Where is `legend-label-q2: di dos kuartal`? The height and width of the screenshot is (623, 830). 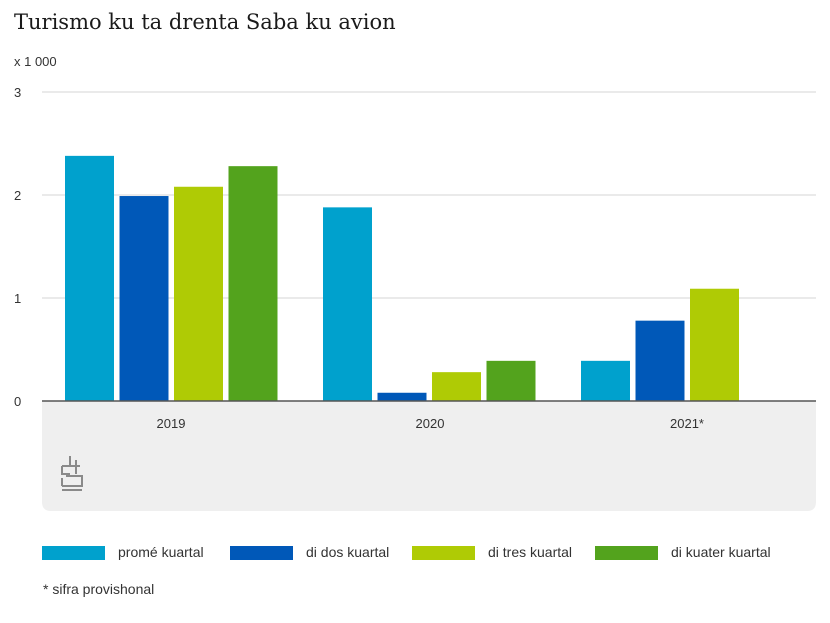 legend-label-q2: di dos kuartal is located at coordinates (348, 552).